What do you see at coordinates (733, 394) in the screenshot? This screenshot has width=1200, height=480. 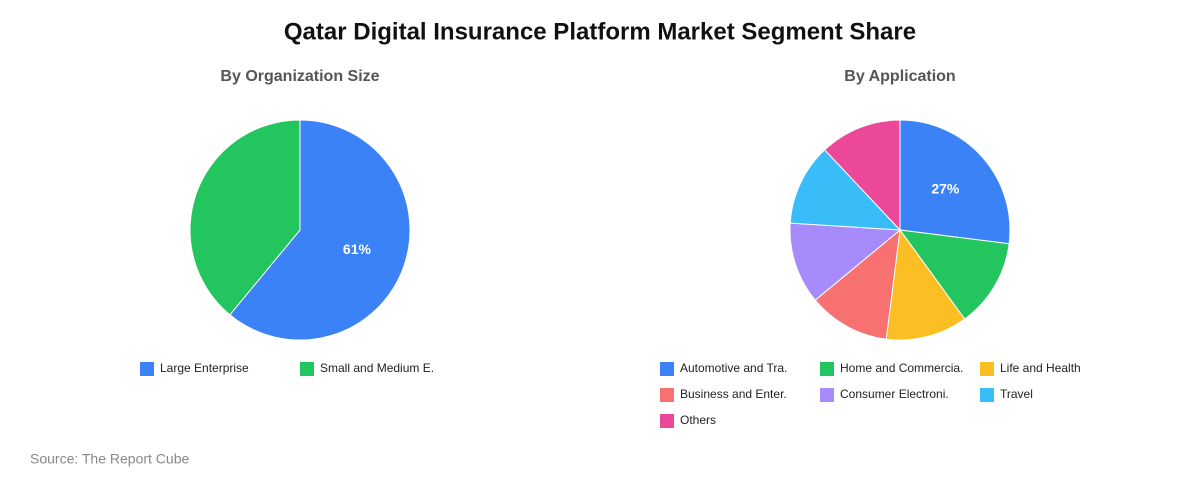 I see `legend-label: Business and Enter.` at bounding box center [733, 394].